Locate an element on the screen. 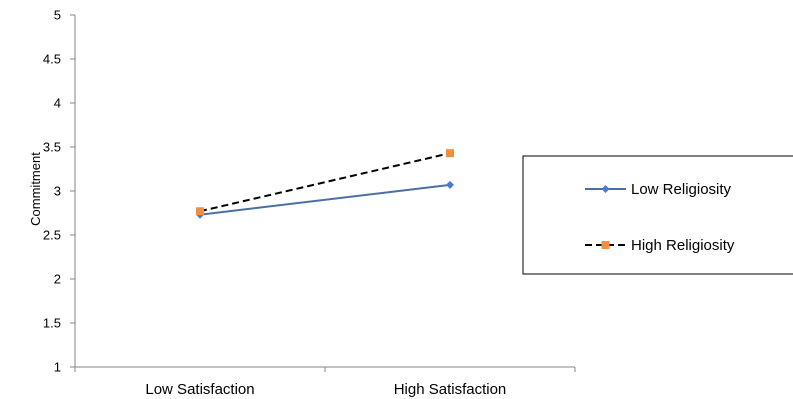 This screenshot has height=399, width=793. y-tick-label: 1 is located at coordinates (57, 367).